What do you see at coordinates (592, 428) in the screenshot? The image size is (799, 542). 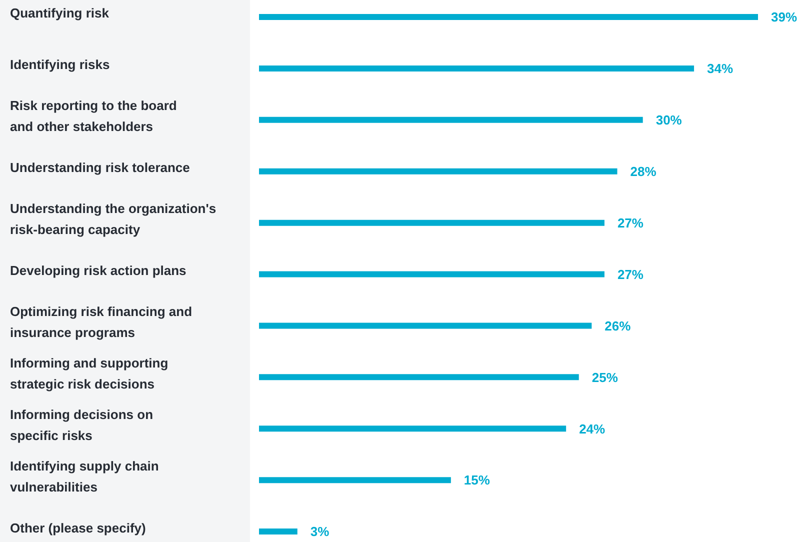 I see `data-label: 24%` at bounding box center [592, 428].